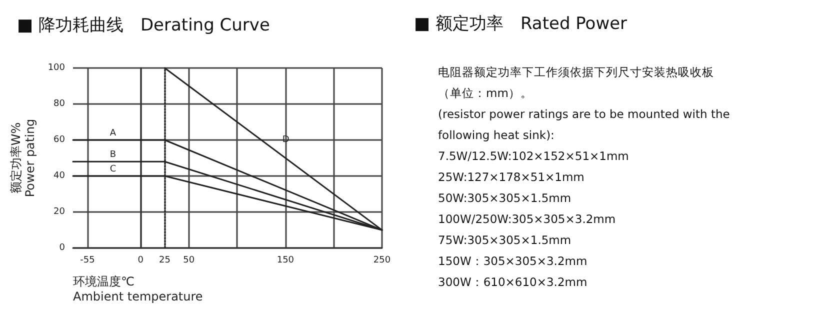  Describe the element at coordinates (497, 135) in the screenshot. I see `text: following heat sink):` at that location.